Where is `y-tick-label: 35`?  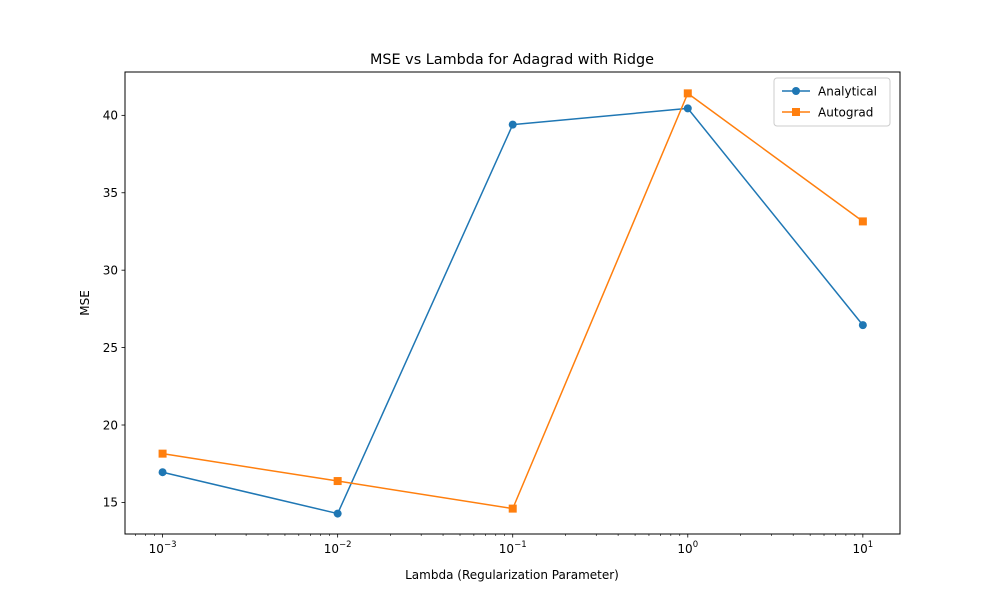 y-tick-label: 35 is located at coordinates (110, 193).